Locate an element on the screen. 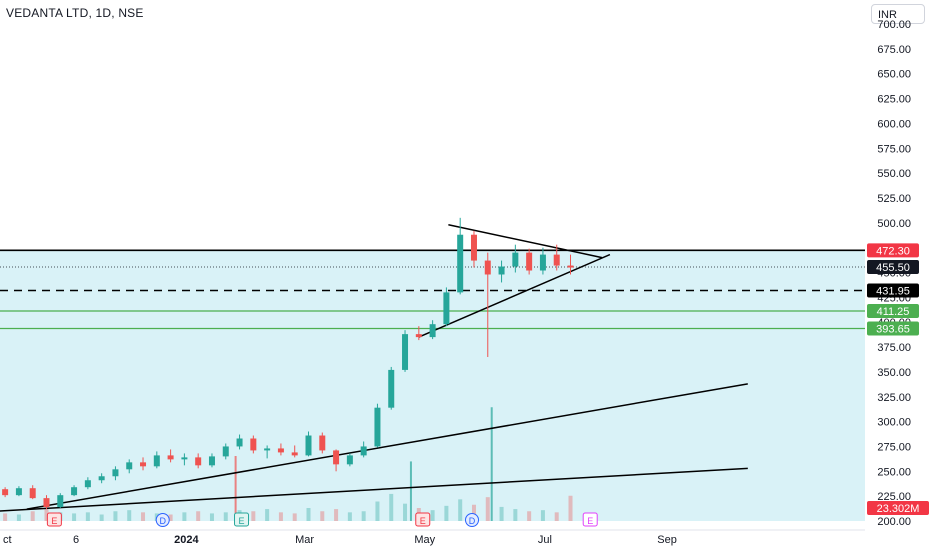 This screenshot has height=550, width=932. chart-title: VEDANTA LTD, 1D, NSE is located at coordinates (75, 13).